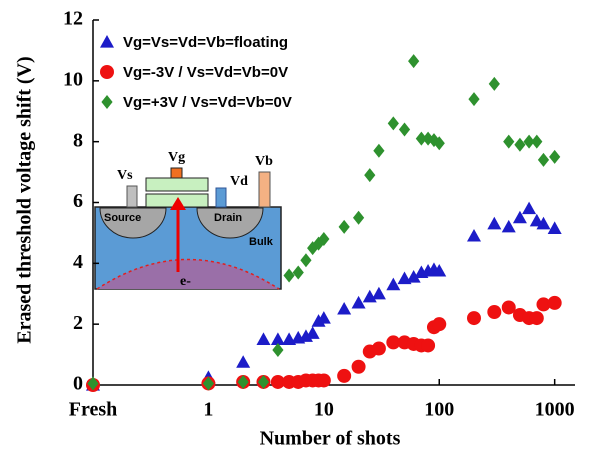 This screenshot has height=457, width=597. I want to click on y-tick-label: 4, so click(78, 262).